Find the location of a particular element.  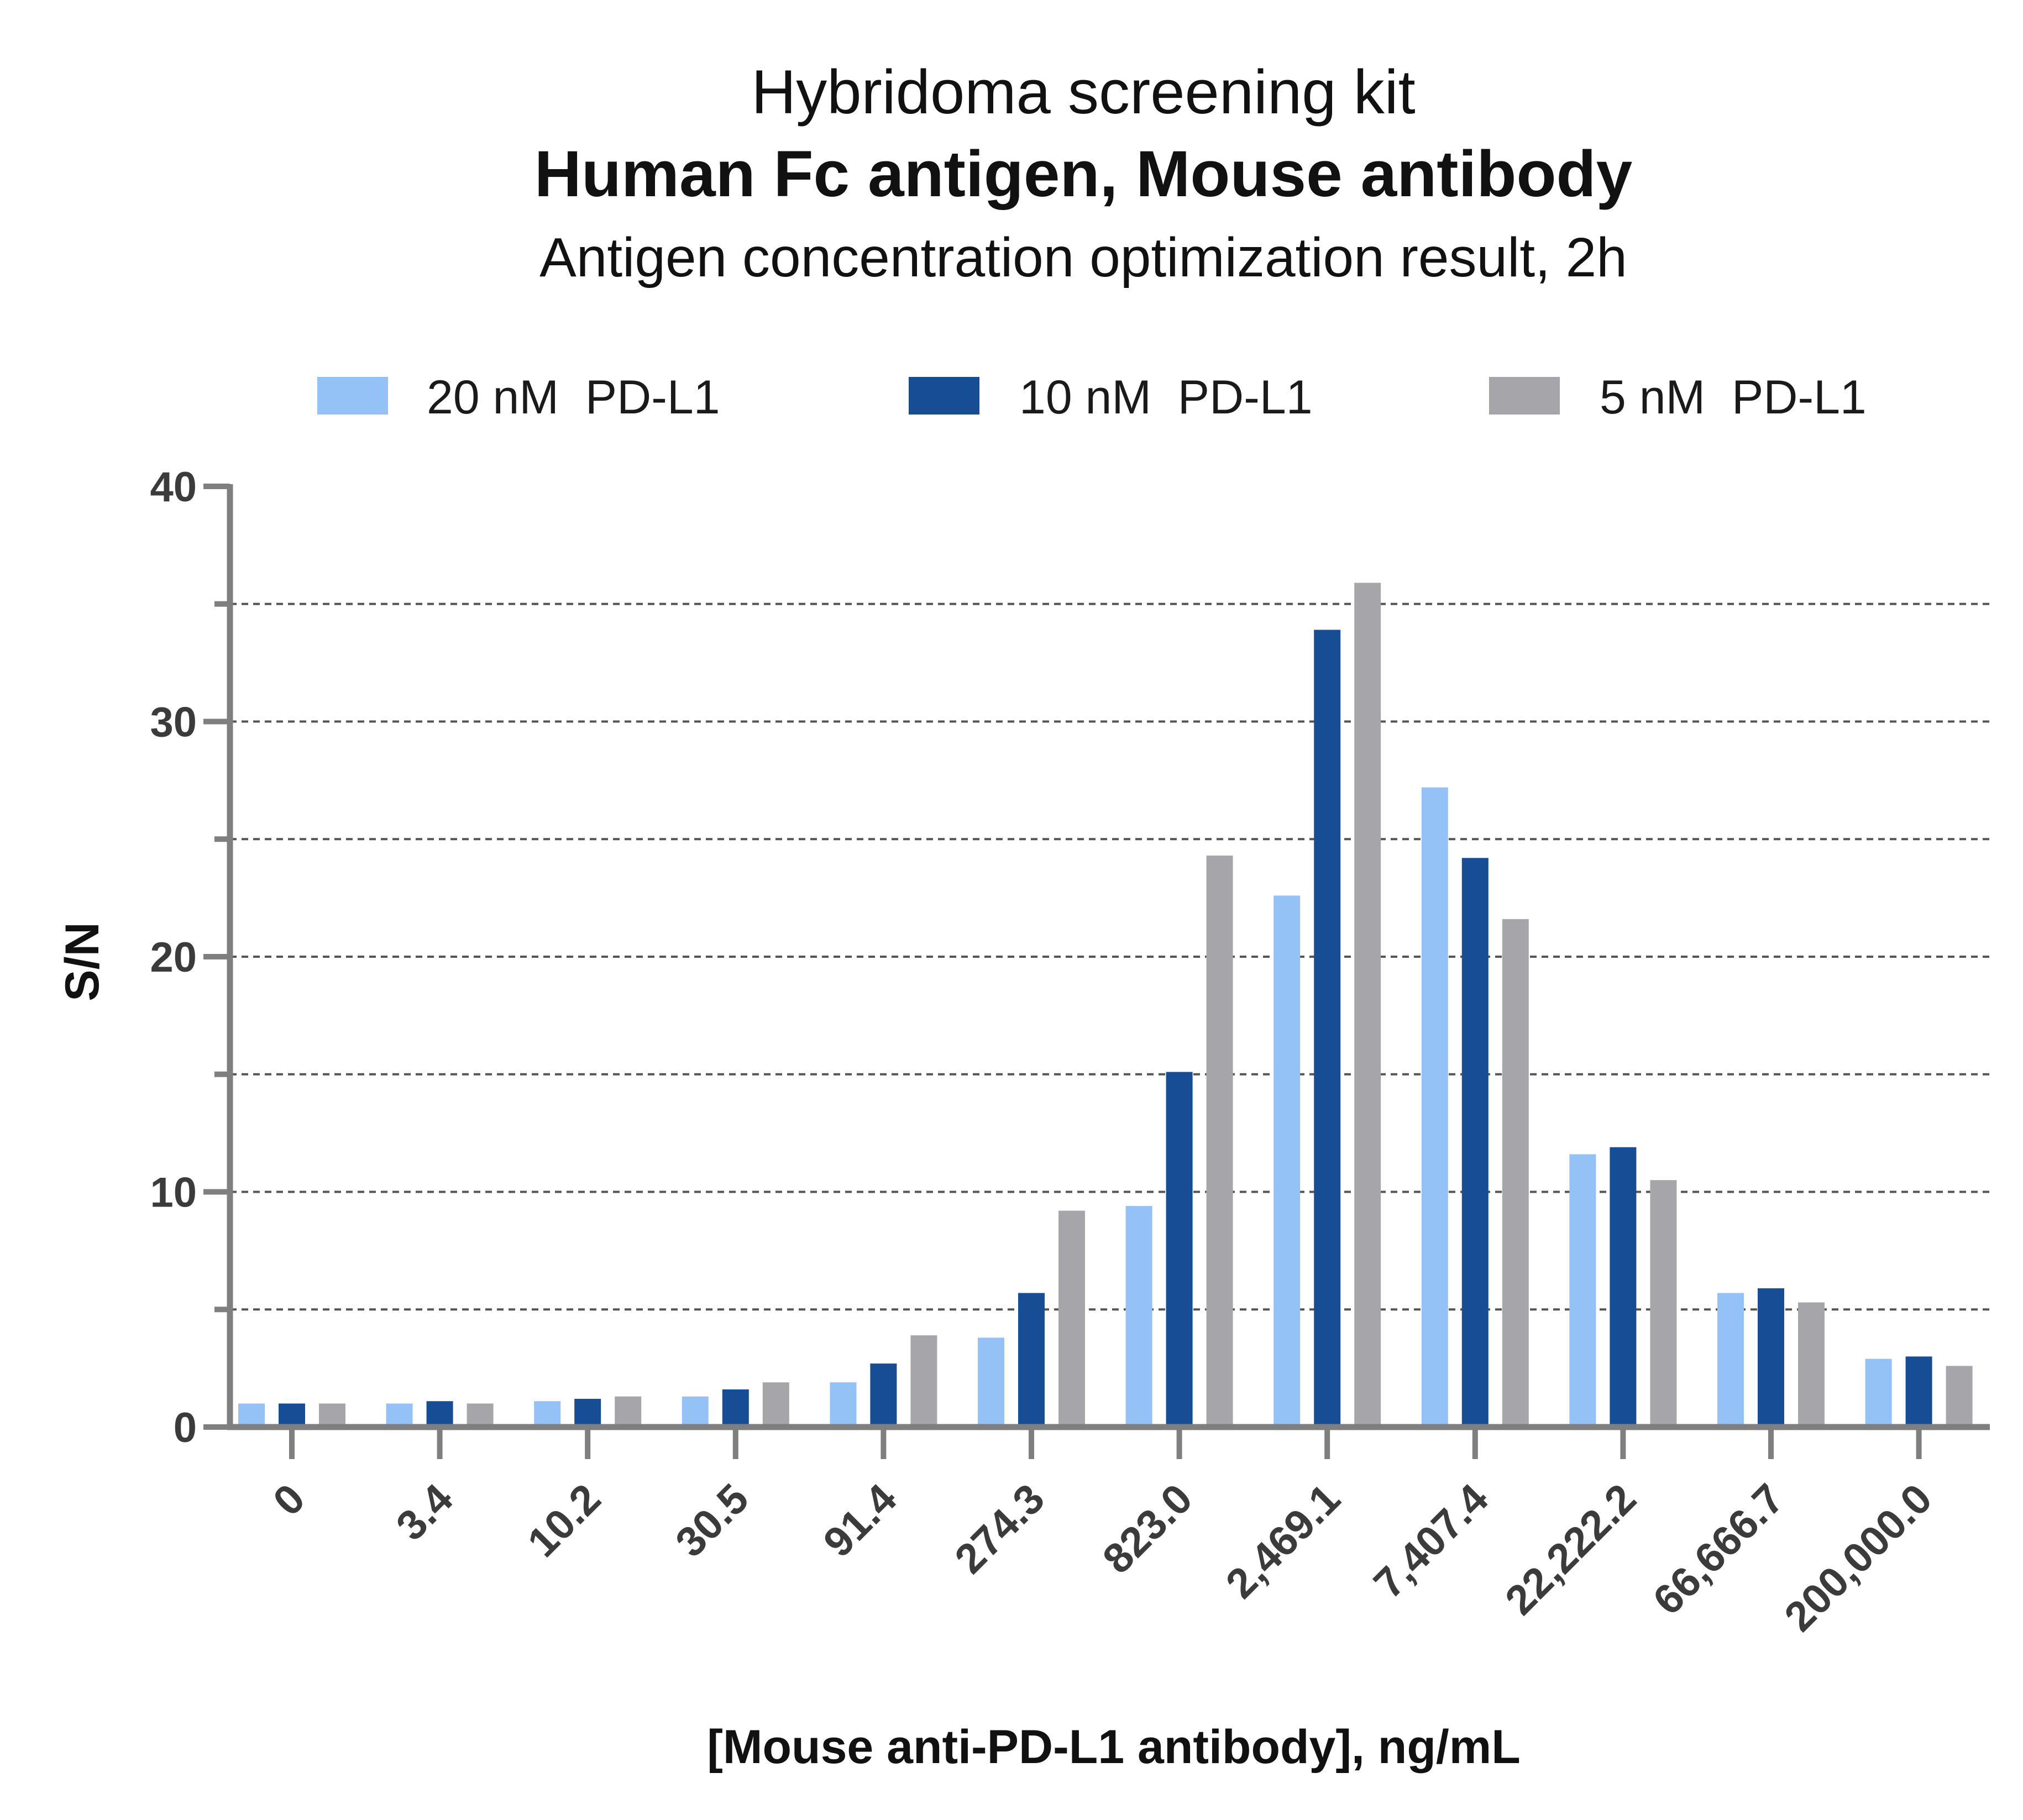

legend-label-series-1: 10 nM PD-L1 is located at coordinates (1166, 397).